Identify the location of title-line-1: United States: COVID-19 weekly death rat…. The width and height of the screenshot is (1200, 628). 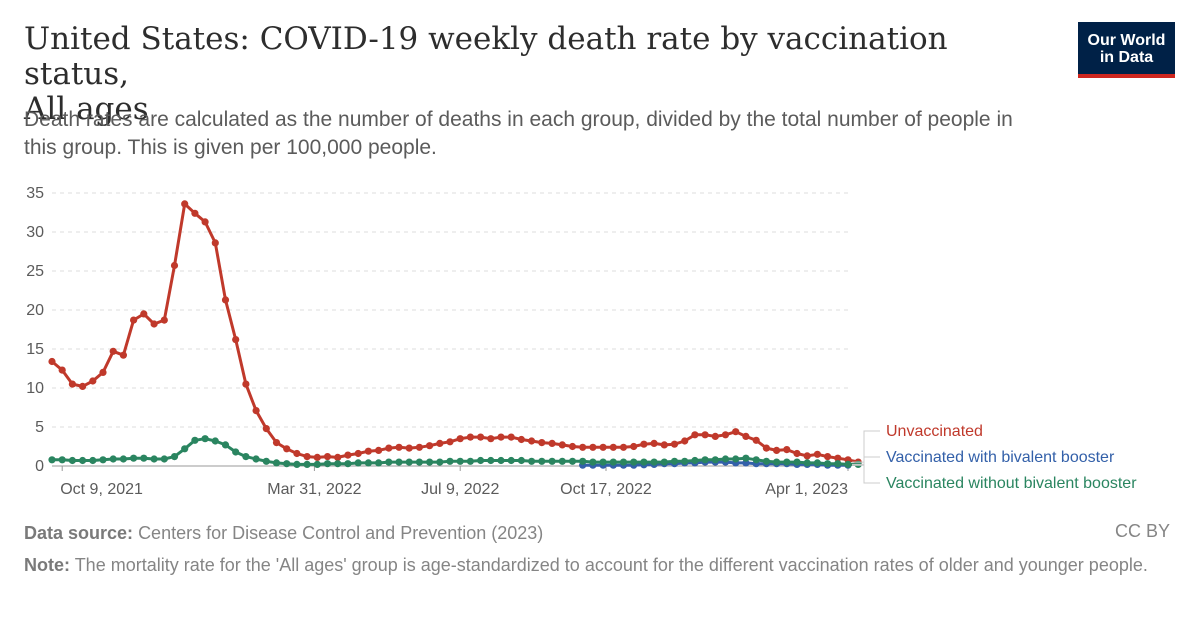
(486, 56).